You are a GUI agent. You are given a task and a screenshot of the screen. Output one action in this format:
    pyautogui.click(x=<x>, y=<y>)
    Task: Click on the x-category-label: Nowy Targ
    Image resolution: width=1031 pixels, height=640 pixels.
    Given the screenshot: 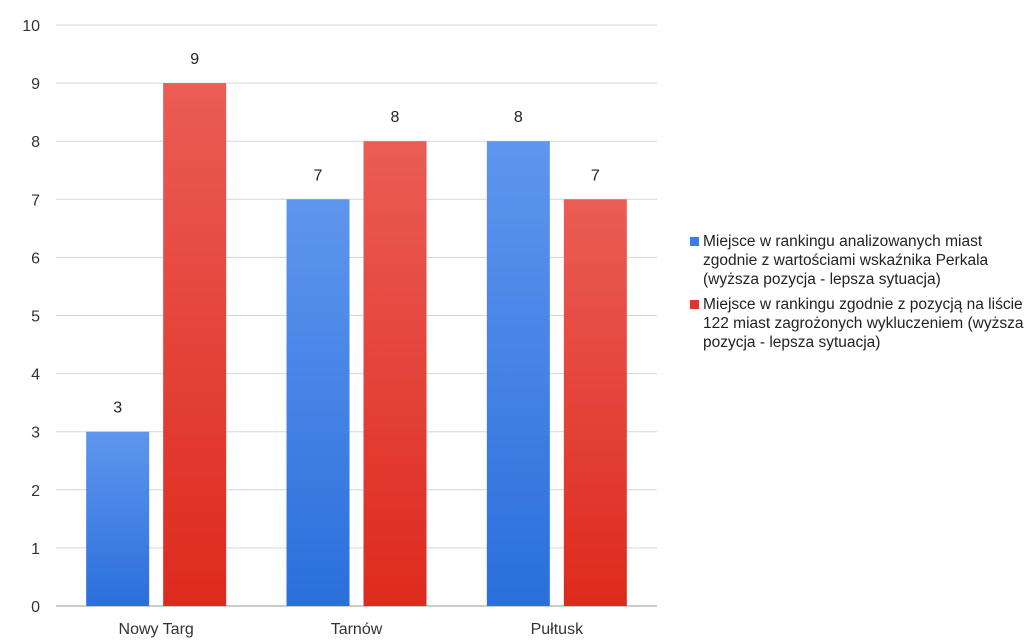 What is the action you would take?
    pyautogui.click(x=156, y=629)
    